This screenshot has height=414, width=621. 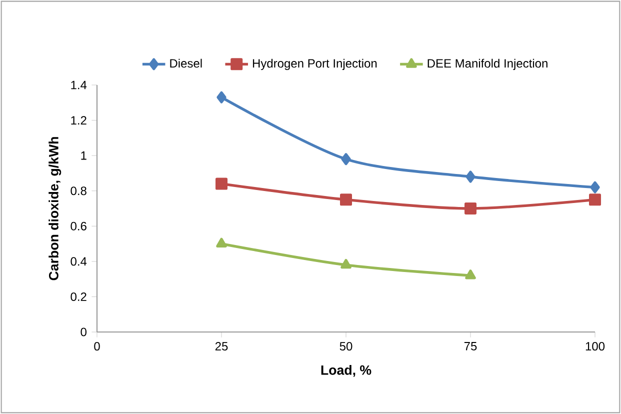 I want to click on y-tick-label: 0.6, so click(x=78, y=226).